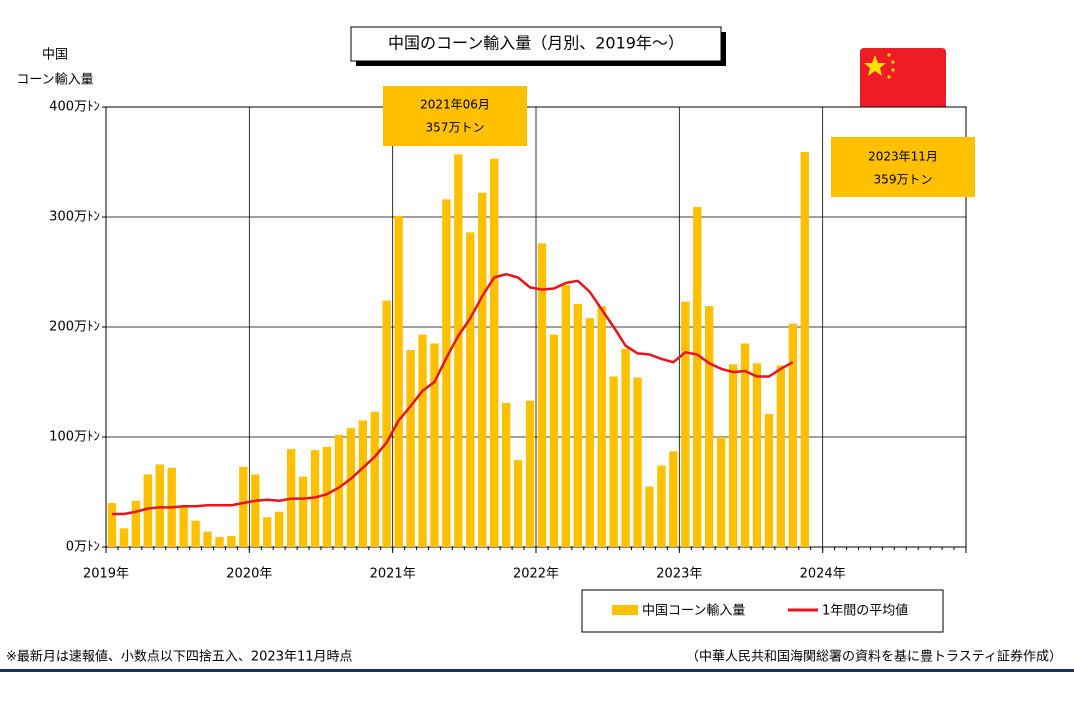 This screenshot has height=707, width=1074. What do you see at coordinates (865, 611) in the screenshot?
I see `legend-label: 1年間の平均値` at bounding box center [865, 611].